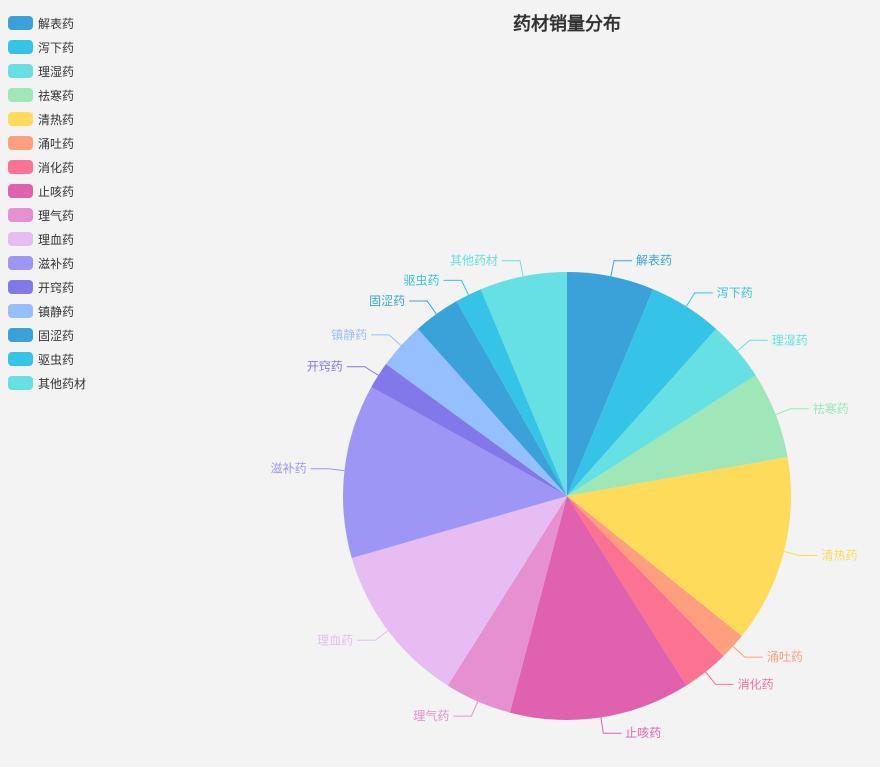 This screenshot has width=880, height=767. I want to click on legend-label: 驱虫药, so click(56, 359).